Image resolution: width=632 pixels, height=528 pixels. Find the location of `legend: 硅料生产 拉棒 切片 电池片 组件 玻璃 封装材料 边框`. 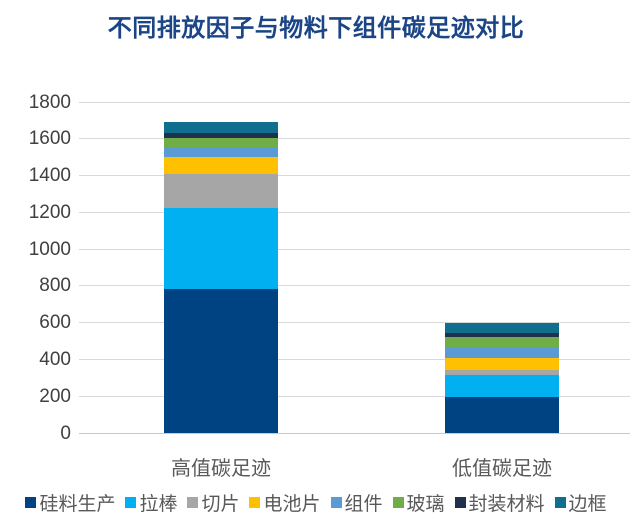

legend: 硅料生产 拉棒 切片 电池片 组件 玻璃 封装材料 边框 is located at coordinates (316, 502).